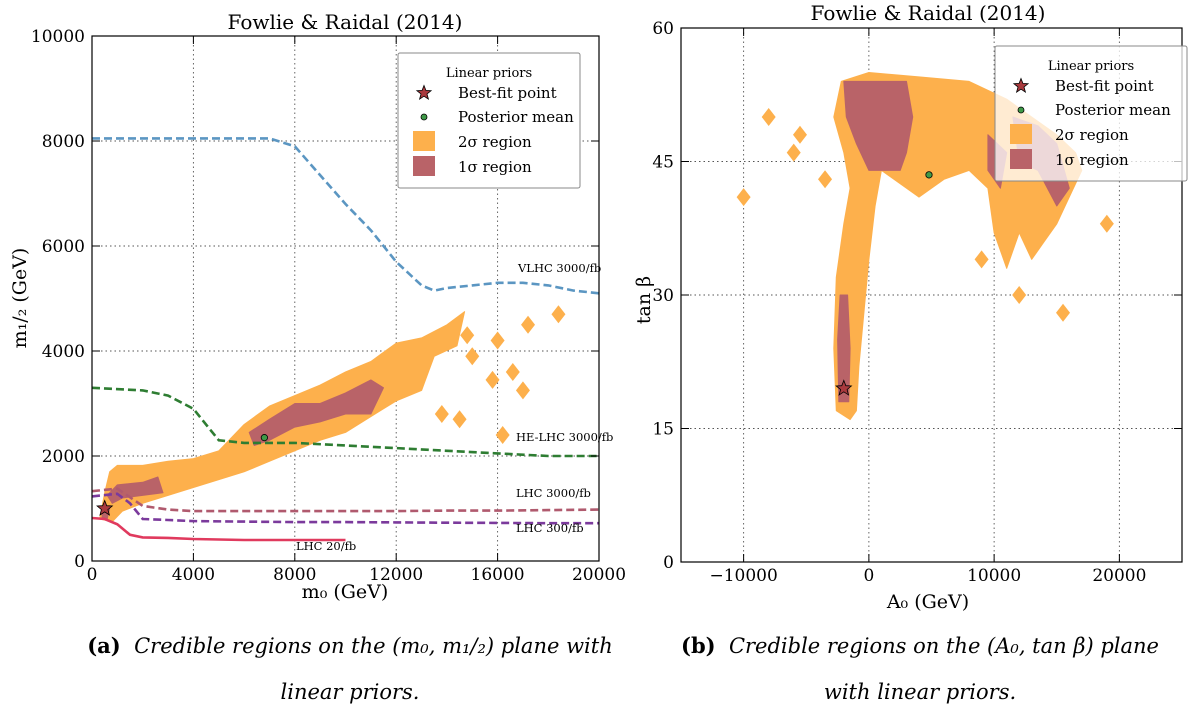 The height and width of the screenshot is (725, 1197). Describe the element at coordinates (743, 576) in the screenshot. I see `x-tick-label: −10000` at that location.